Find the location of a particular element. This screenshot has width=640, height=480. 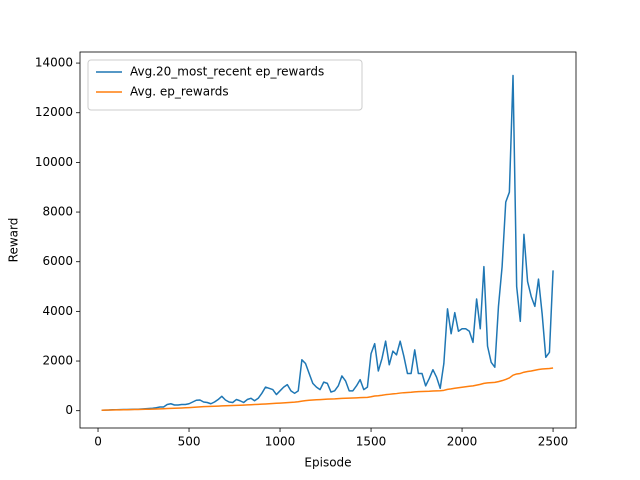

series-line is located at coordinates (327, 389).